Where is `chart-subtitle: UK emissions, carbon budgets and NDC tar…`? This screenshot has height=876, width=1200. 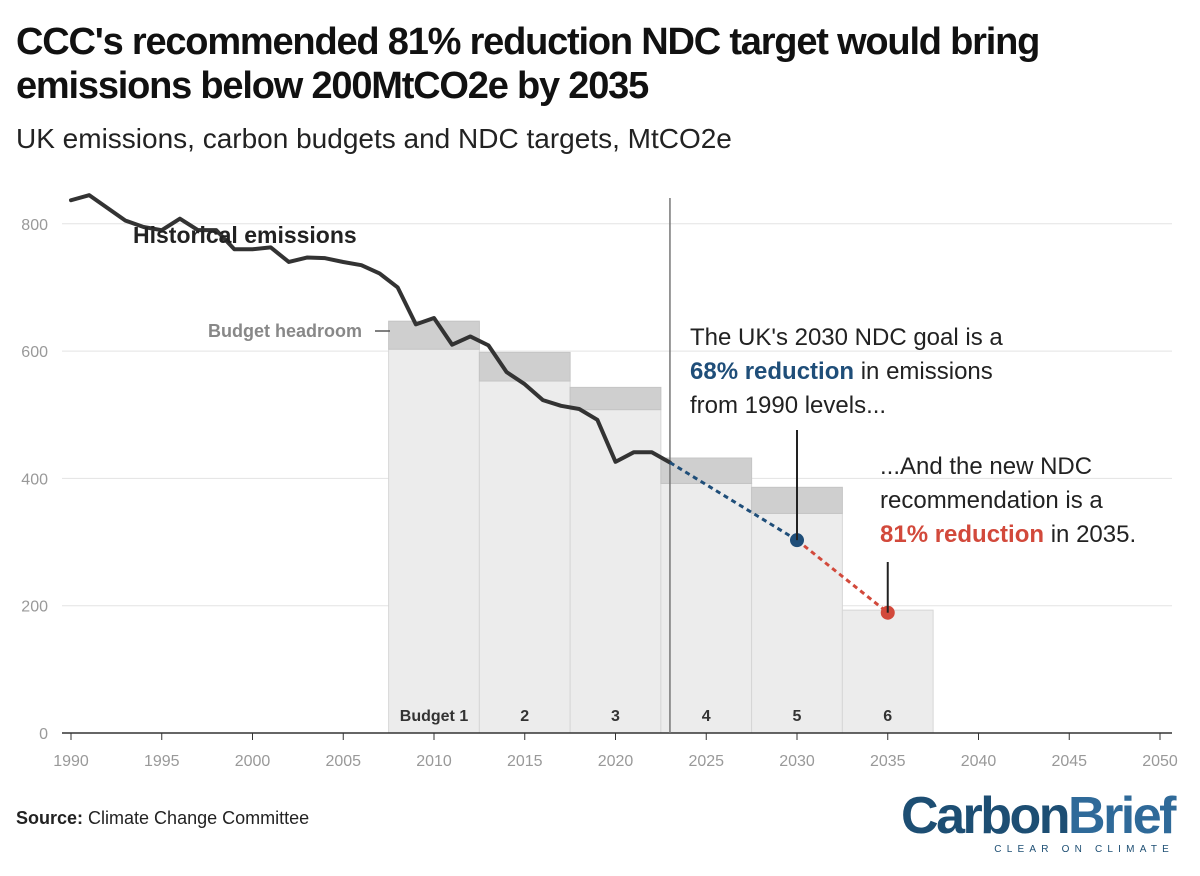
chart-subtitle: UK emissions, carbon budgets and NDC tar… is located at coordinates (374, 138).